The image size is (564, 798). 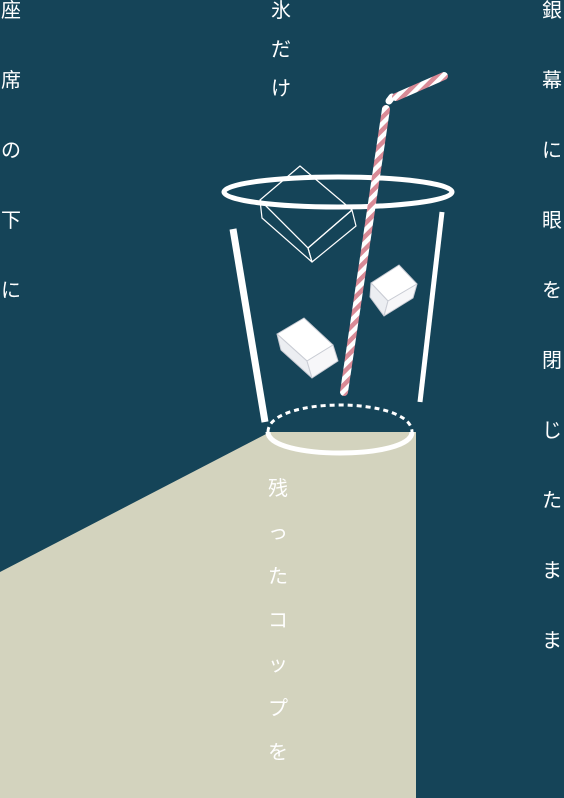 I want to click on straw-long, so click(x=365, y=250).